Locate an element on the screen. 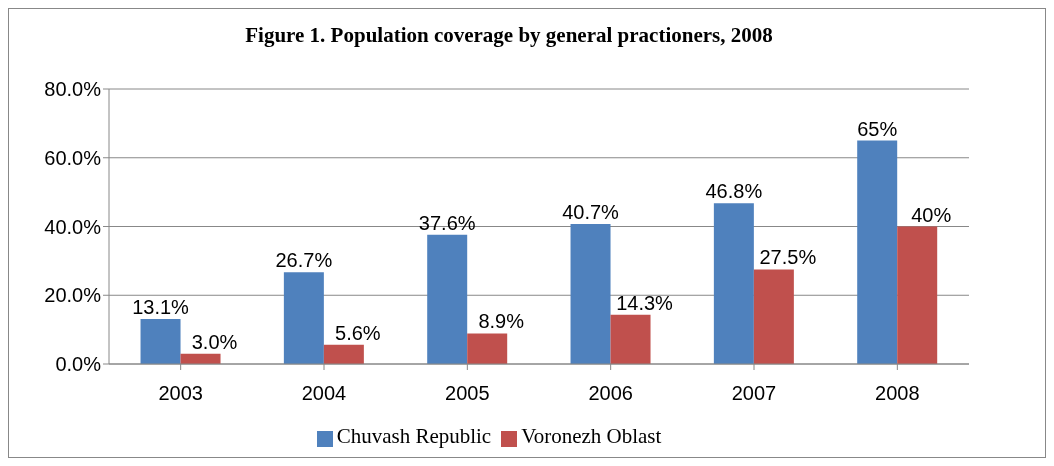 Image resolution: width=1054 pixels, height=466 pixels. y-tick-label: 20.0% is located at coordinates (73, 295).